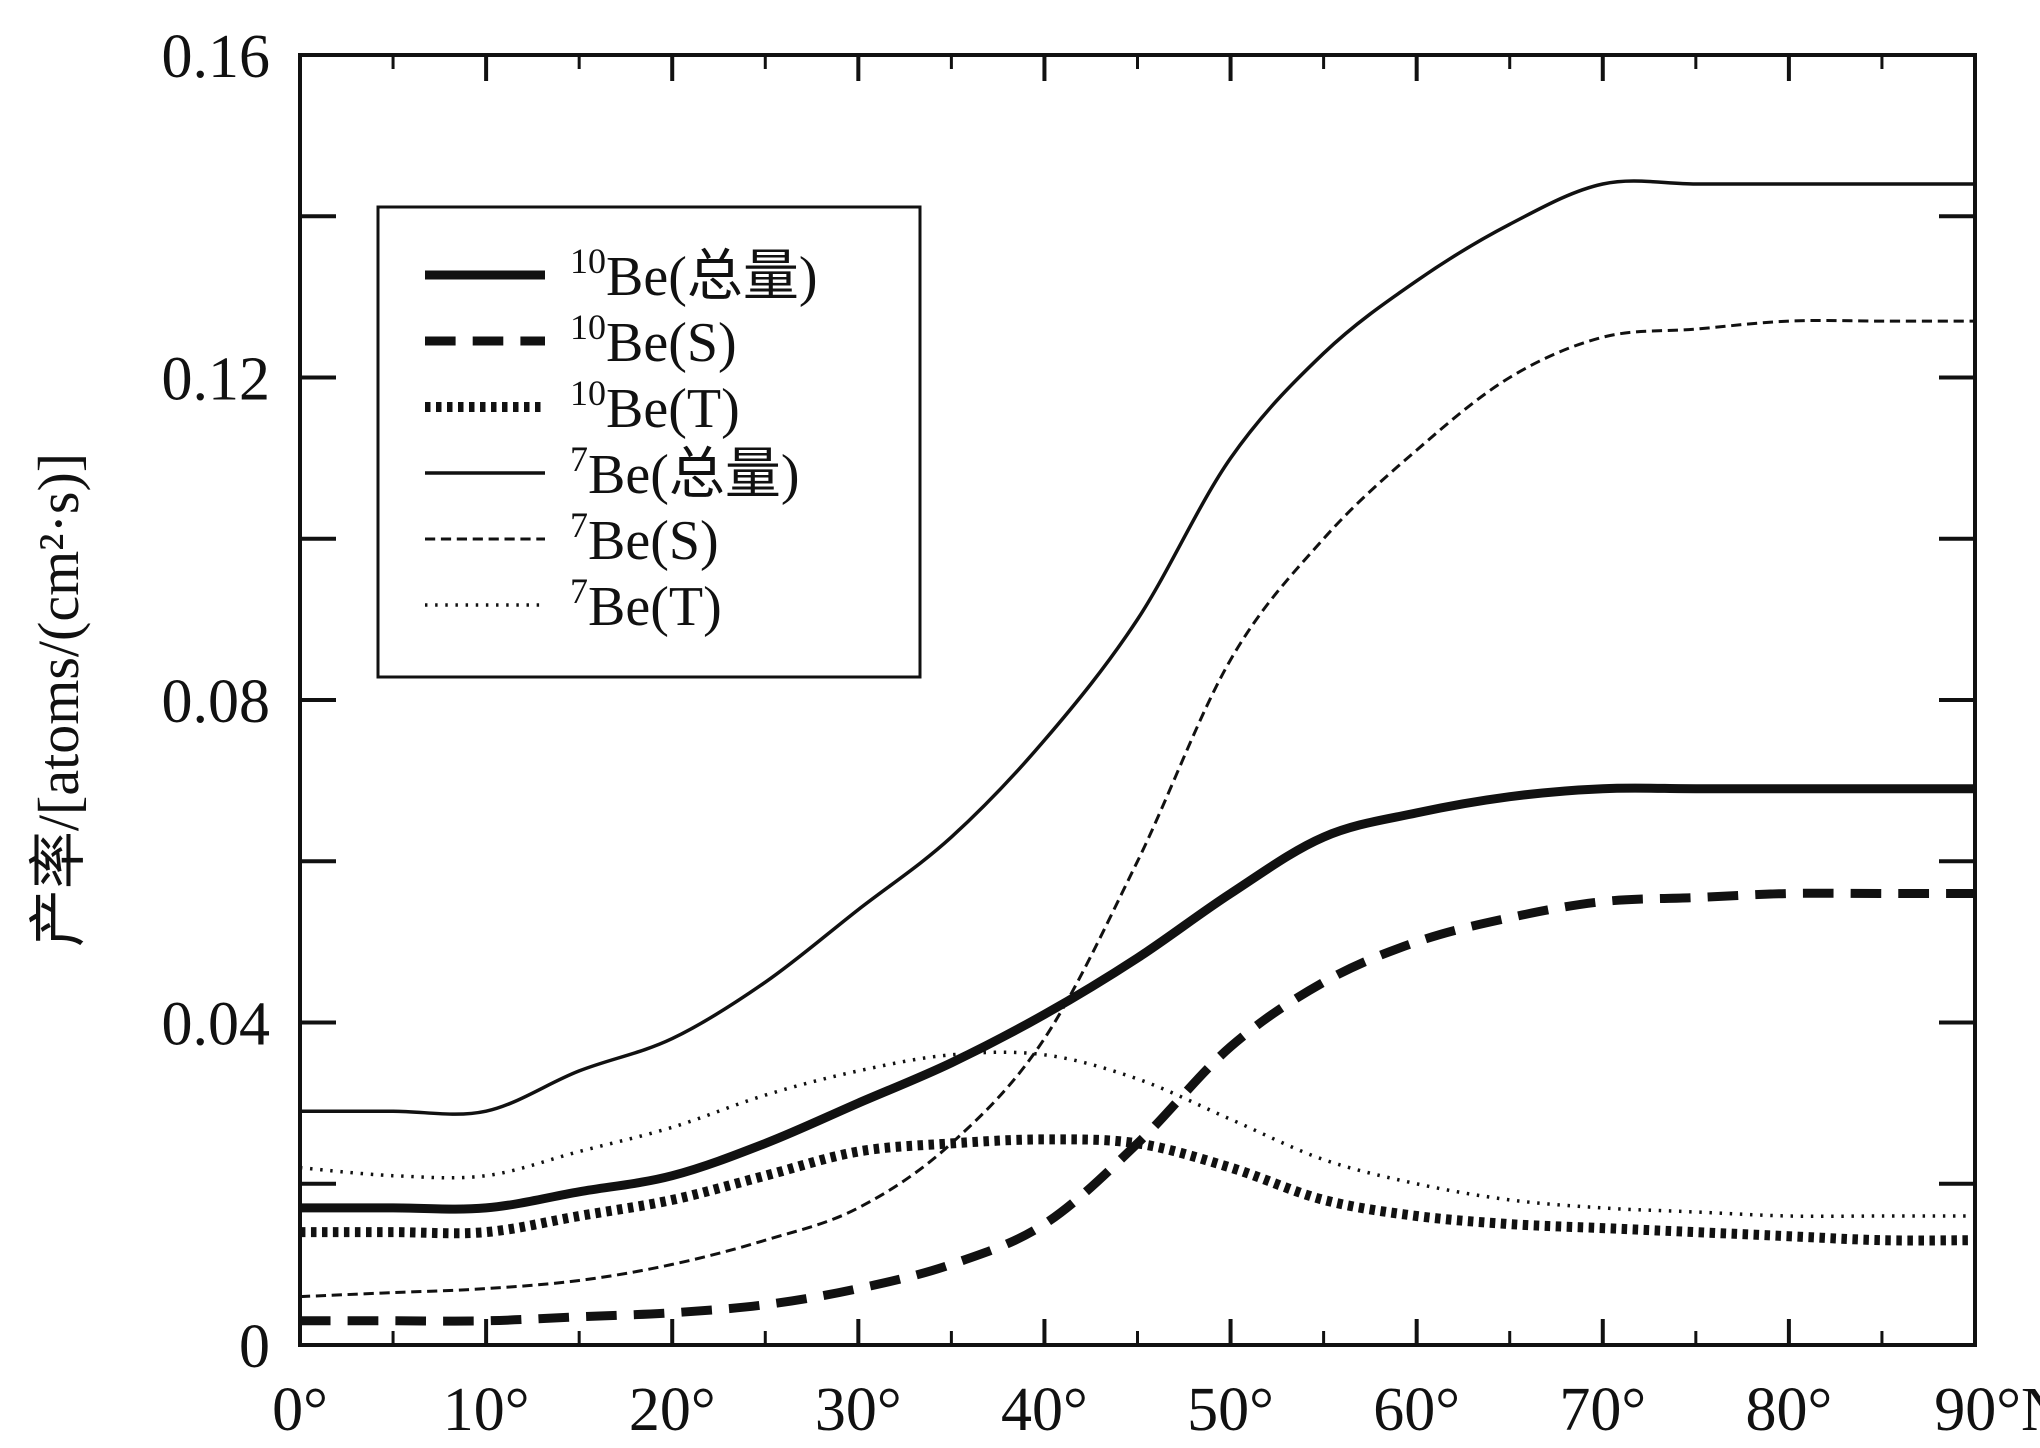 This screenshot has width=2040, height=1448. What do you see at coordinates (1987, 1410) in the screenshot?
I see `x-tick-label: 90°N` at bounding box center [1987, 1410].